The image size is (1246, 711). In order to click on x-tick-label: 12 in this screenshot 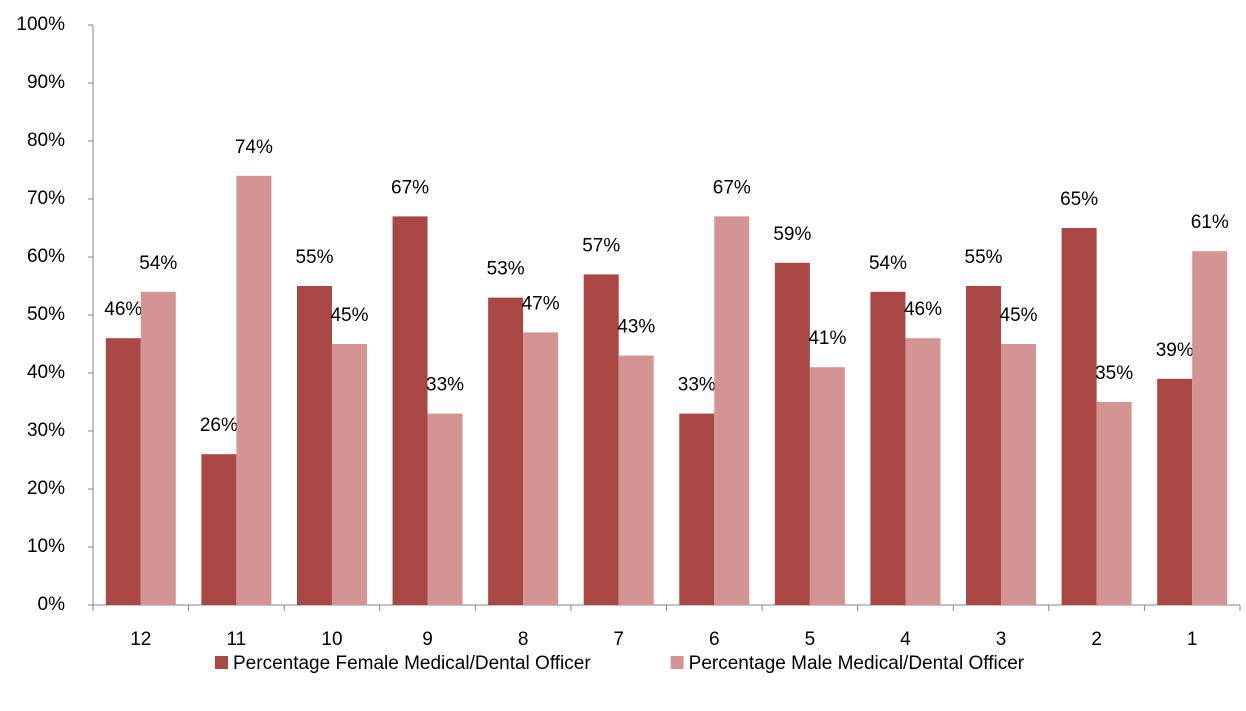, I will do `click(140, 639)`.